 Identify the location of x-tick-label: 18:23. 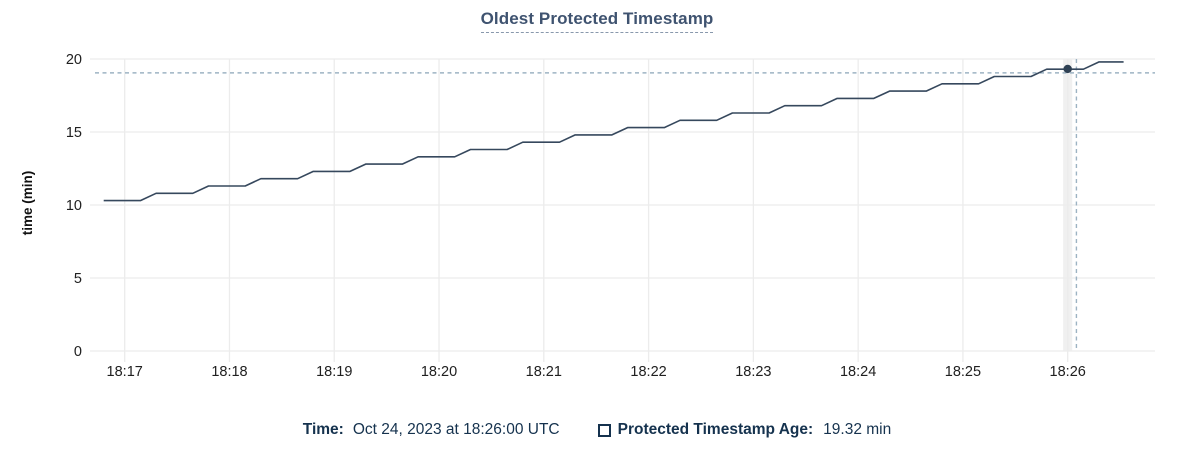
(753, 372).